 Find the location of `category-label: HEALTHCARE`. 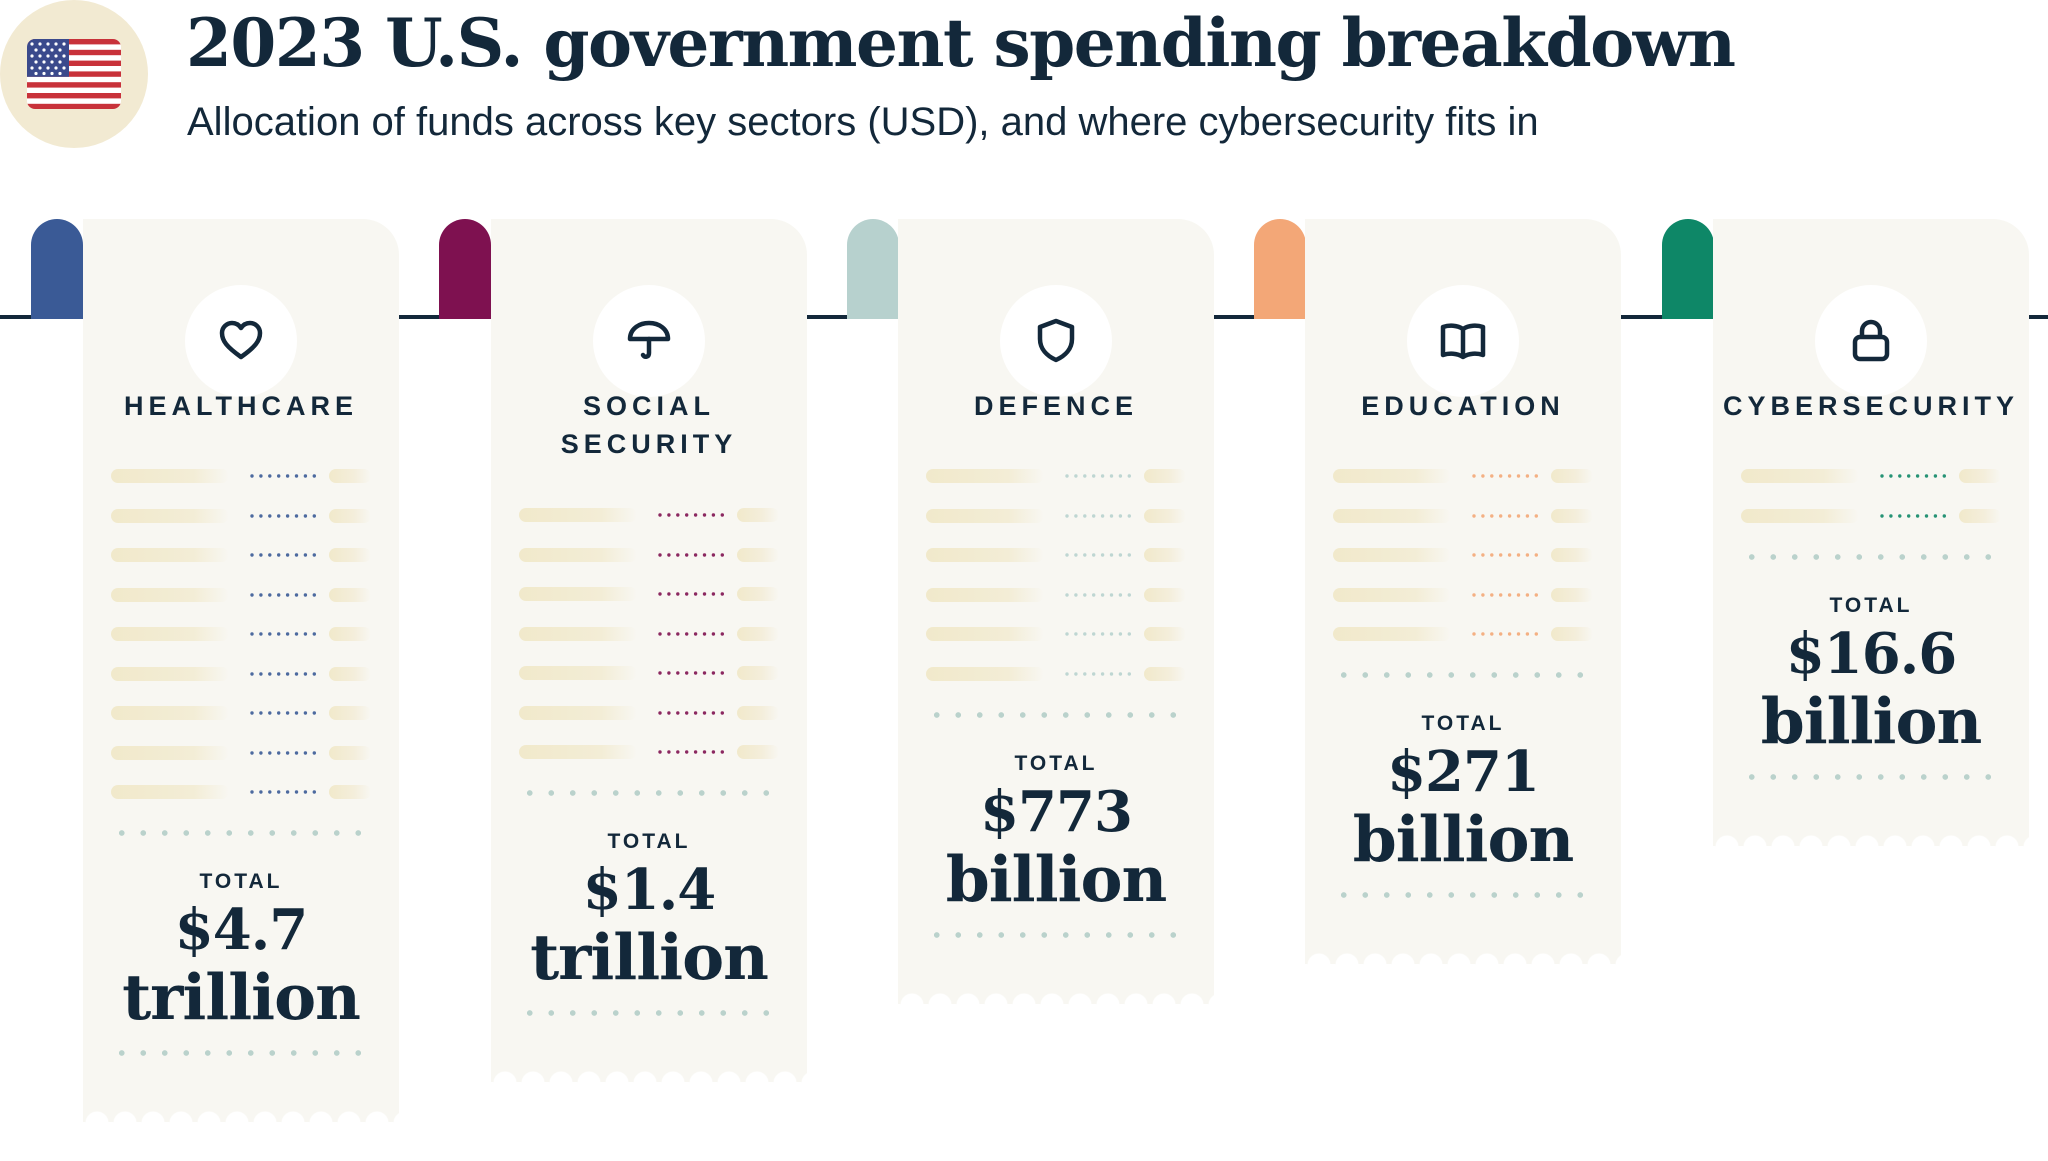

category-label: HEALTHCARE is located at coordinates (241, 406).